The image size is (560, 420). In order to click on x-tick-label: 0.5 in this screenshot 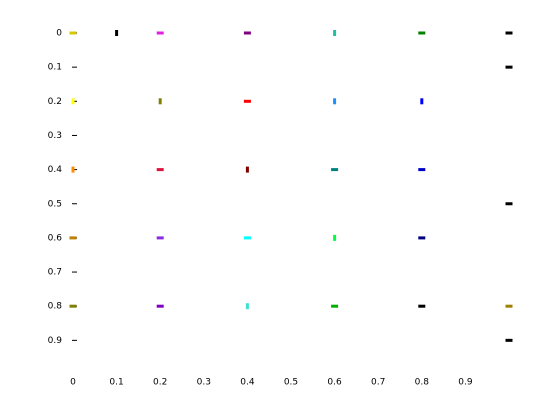, I will do `click(291, 383)`.